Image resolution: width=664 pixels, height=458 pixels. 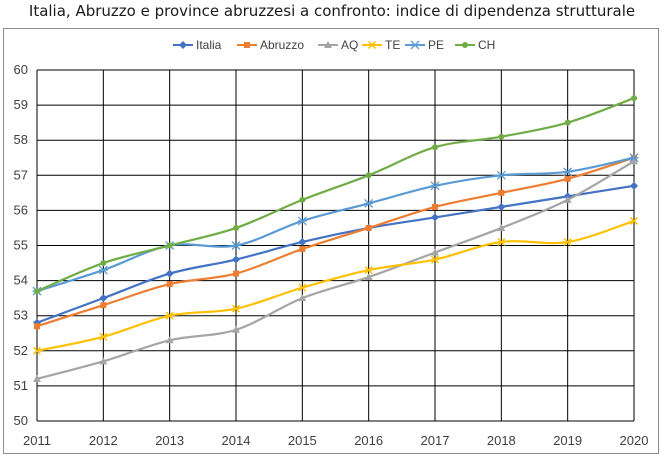 What do you see at coordinates (21, 280) in the screenshot?
I see `y-tick-label: 54` at bounding box center [21, 280].